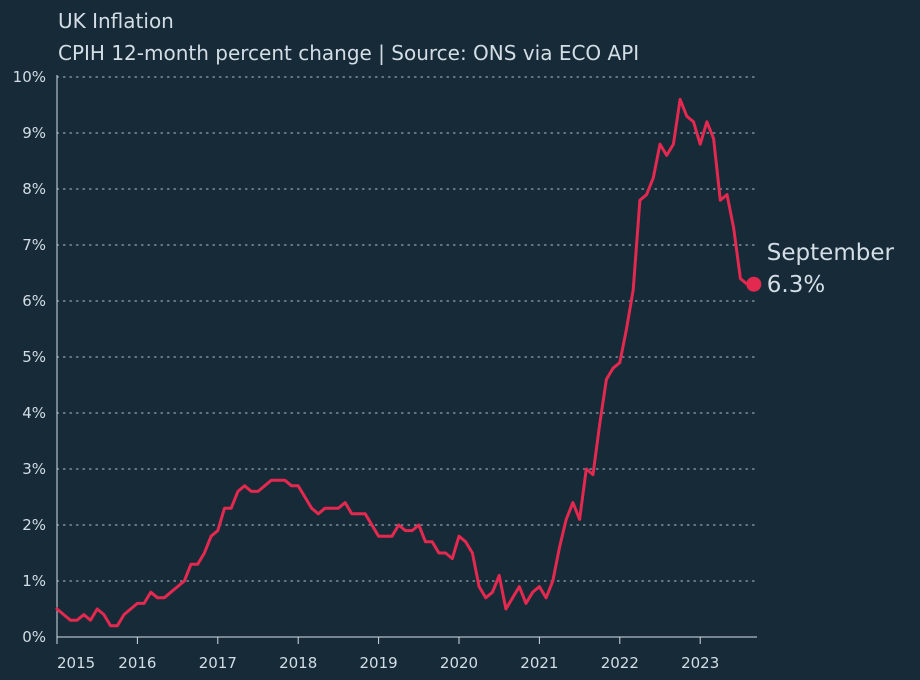 Image resolution: width=920 pixels, height=680 pixels. What do you see at coordinates (34, 245) in the screenshot?
I see `y-tick-label: 7%` at bounding box center [34, 245].